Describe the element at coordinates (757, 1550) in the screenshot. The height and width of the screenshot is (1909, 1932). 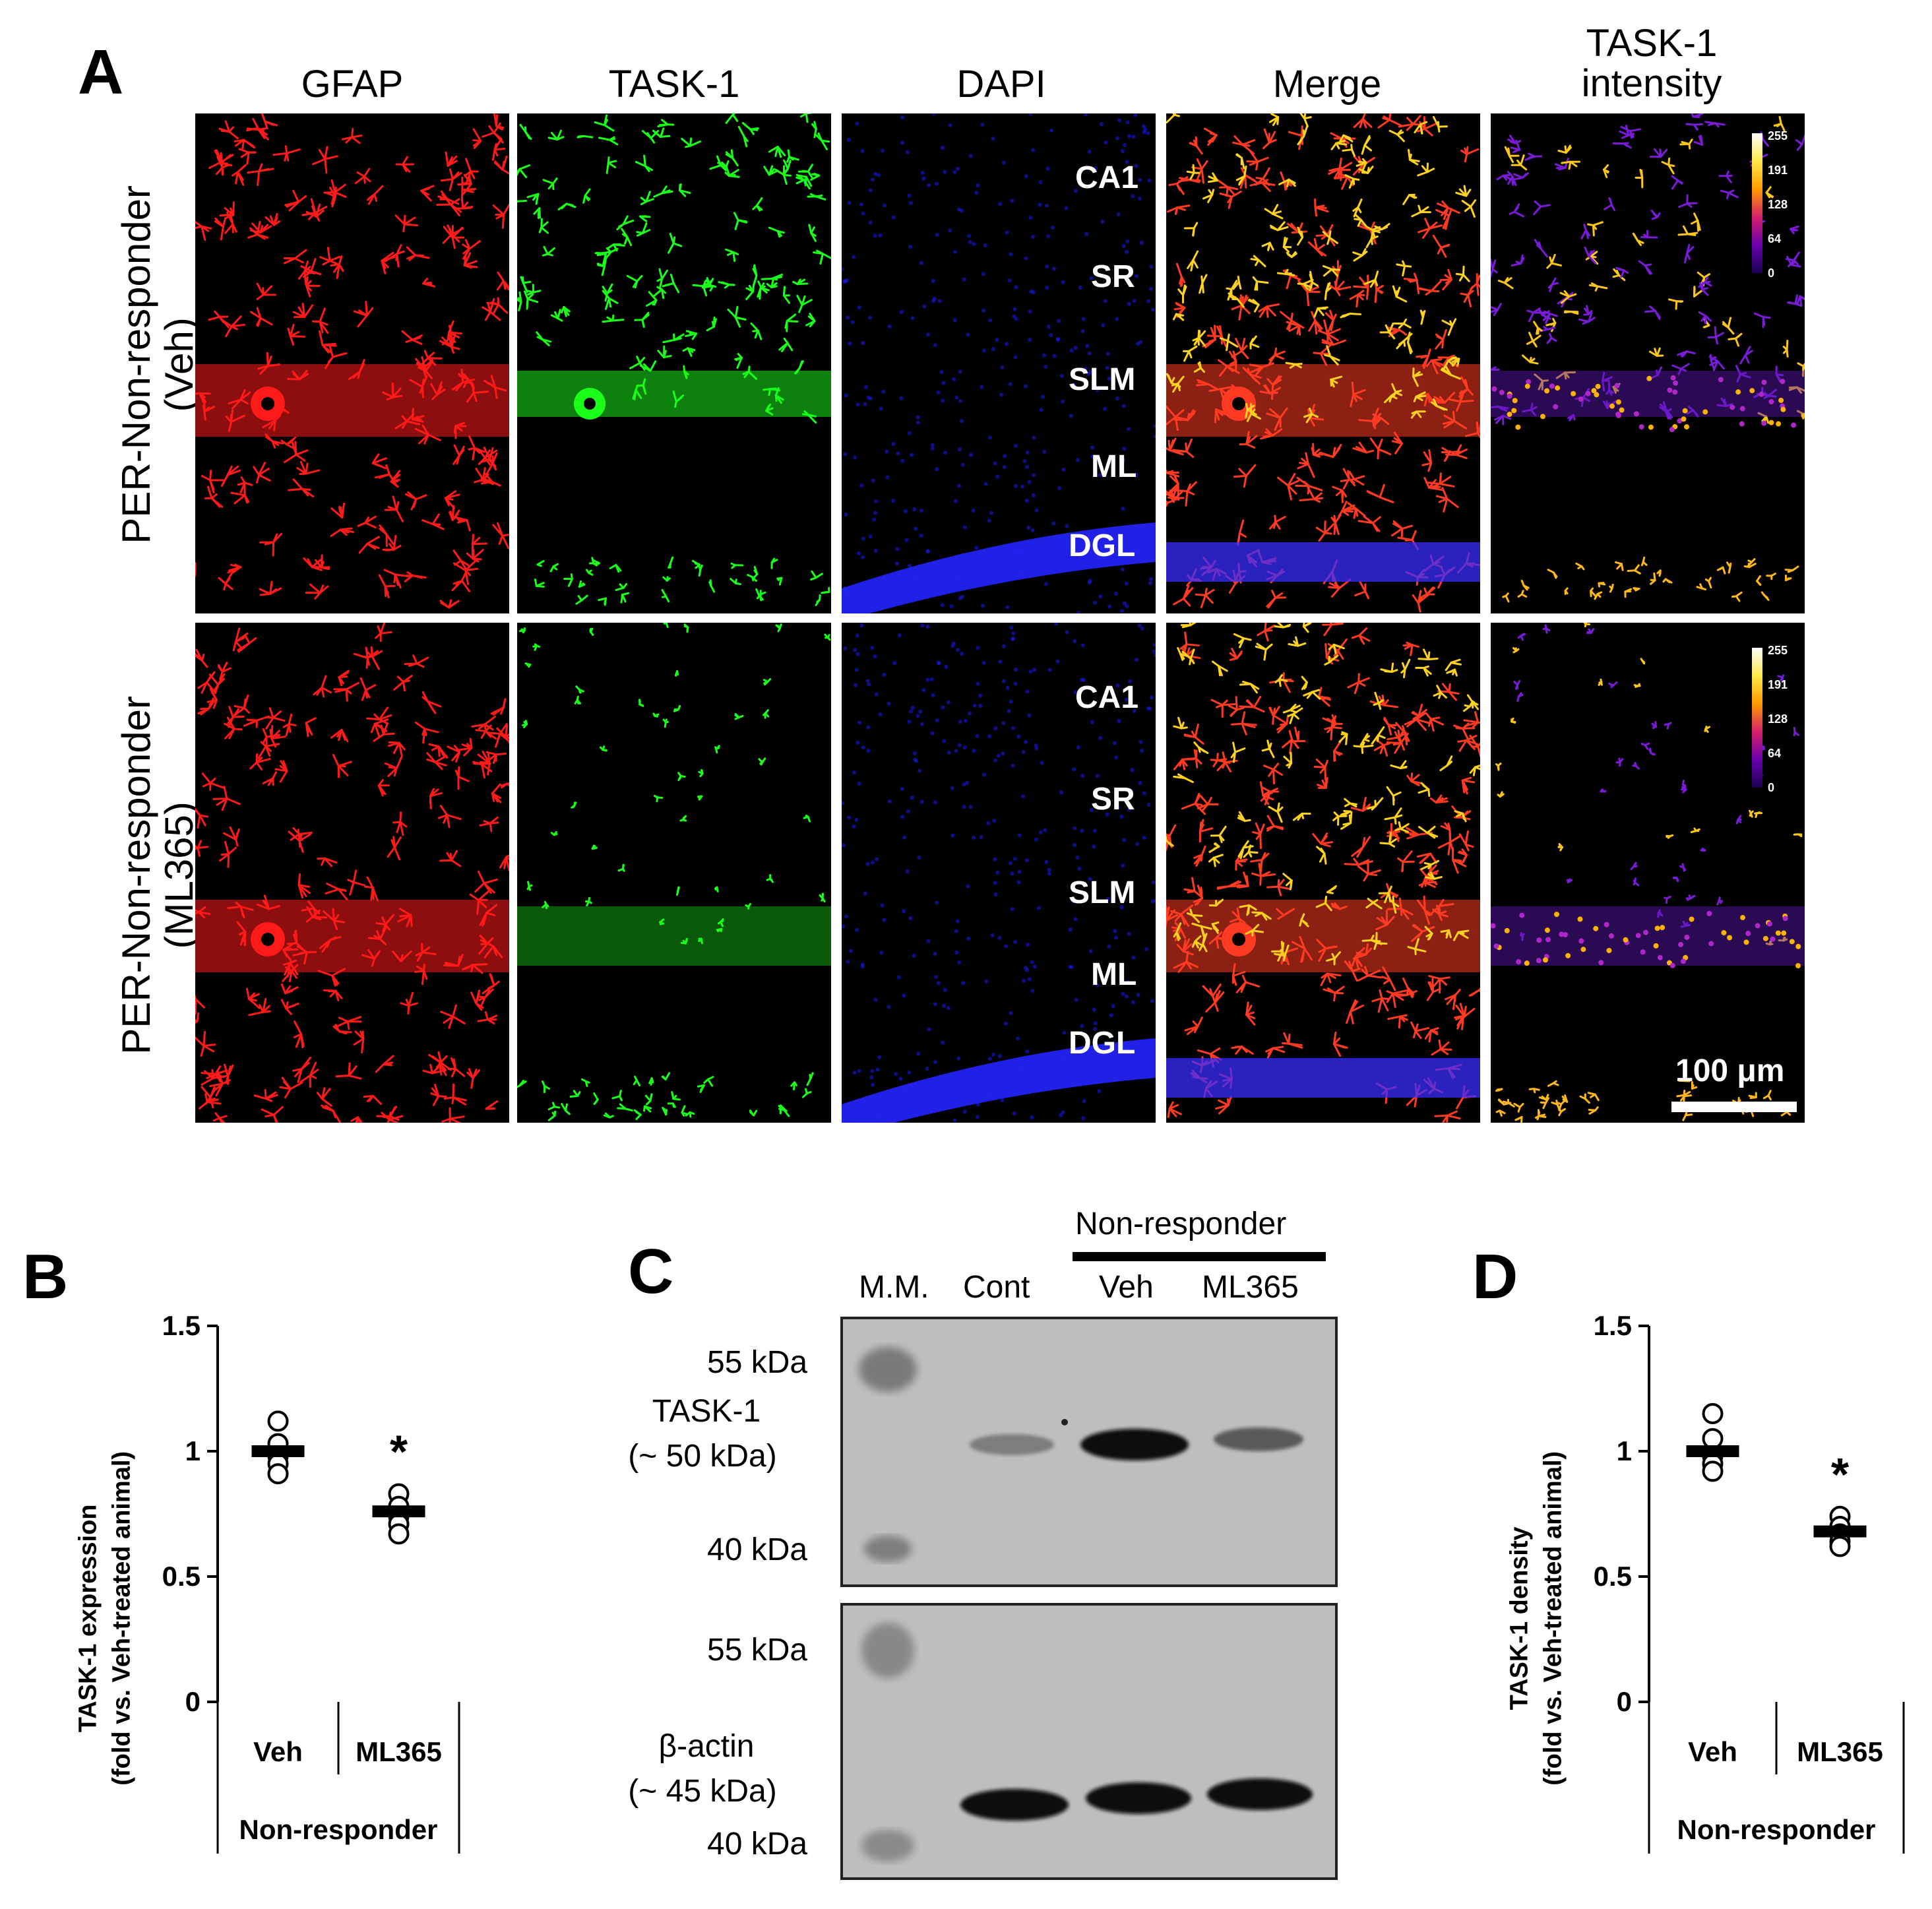
I see `top-marker-40: 40 kDa` at that location.